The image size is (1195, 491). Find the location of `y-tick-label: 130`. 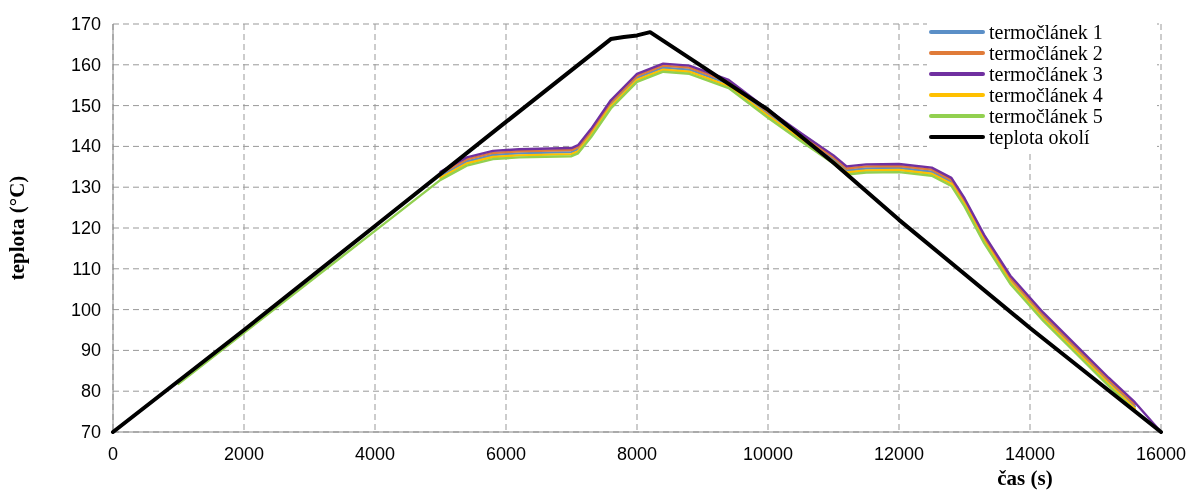

y-tick-label: 130 is located at coordinates (85, 187).